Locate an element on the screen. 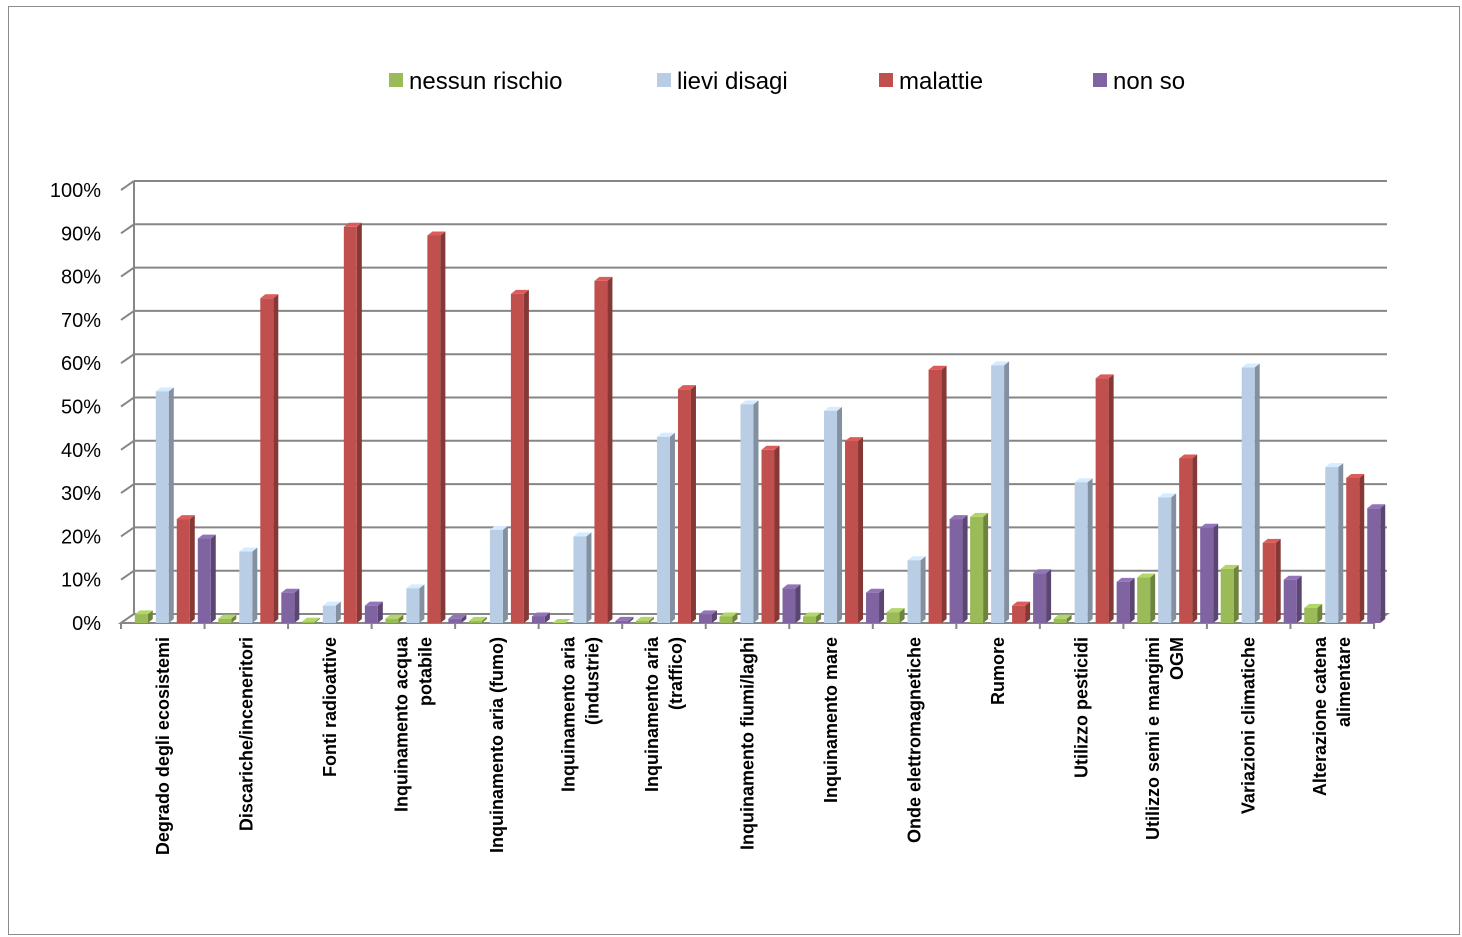  y-tick-label: 50% is located at coordinates (81, 408).